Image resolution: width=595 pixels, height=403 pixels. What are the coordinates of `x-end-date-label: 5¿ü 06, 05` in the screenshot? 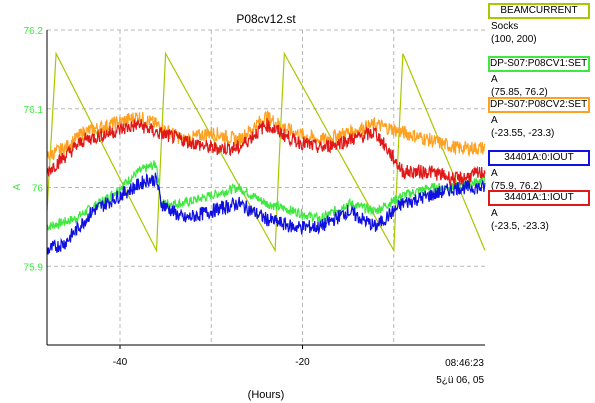 It's located at (460, 380).